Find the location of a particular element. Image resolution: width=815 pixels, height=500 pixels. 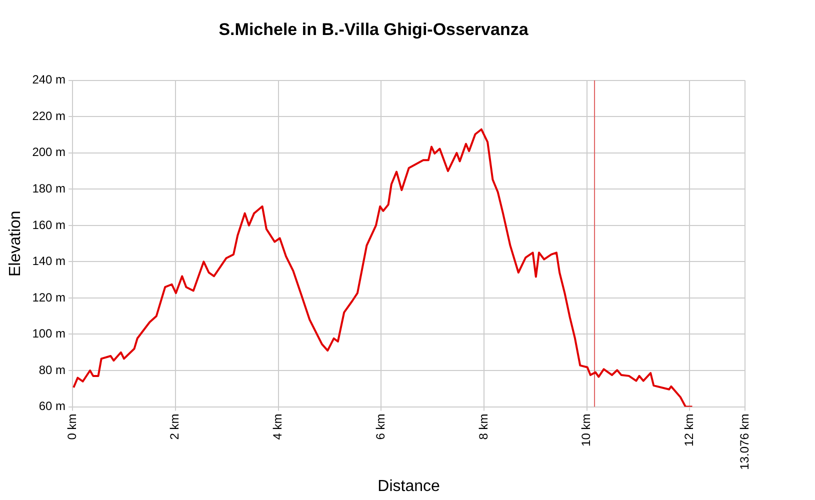

y-tick-label: 100 m is located at coordinates (49, 333).